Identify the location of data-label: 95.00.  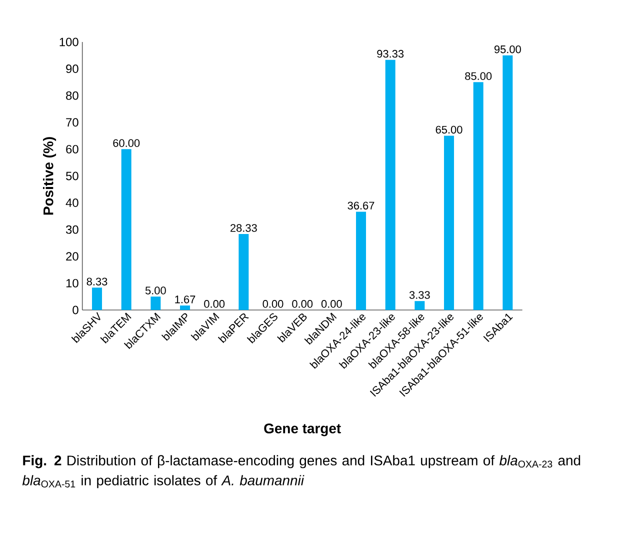
(507, 49).